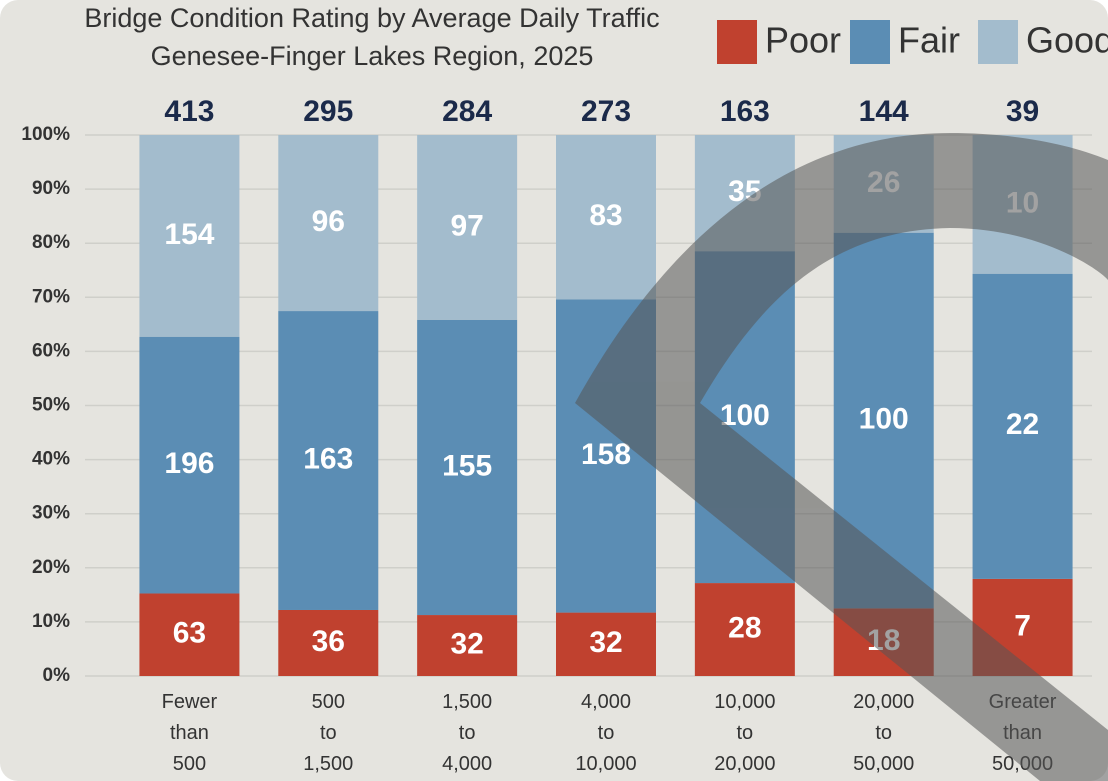 This screenshot has height=781, width=1108. Describe the element at coordinates (189, 111) in the screenshot. I see `total-label: 413` at that location.